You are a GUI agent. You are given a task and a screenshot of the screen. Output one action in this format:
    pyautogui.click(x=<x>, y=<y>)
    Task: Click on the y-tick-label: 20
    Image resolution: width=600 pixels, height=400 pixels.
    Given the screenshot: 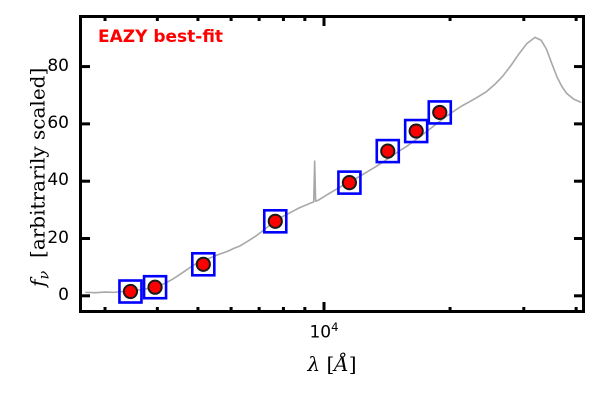 What is the action you would take?
    pyautogui.click(x=58, y=237)
    